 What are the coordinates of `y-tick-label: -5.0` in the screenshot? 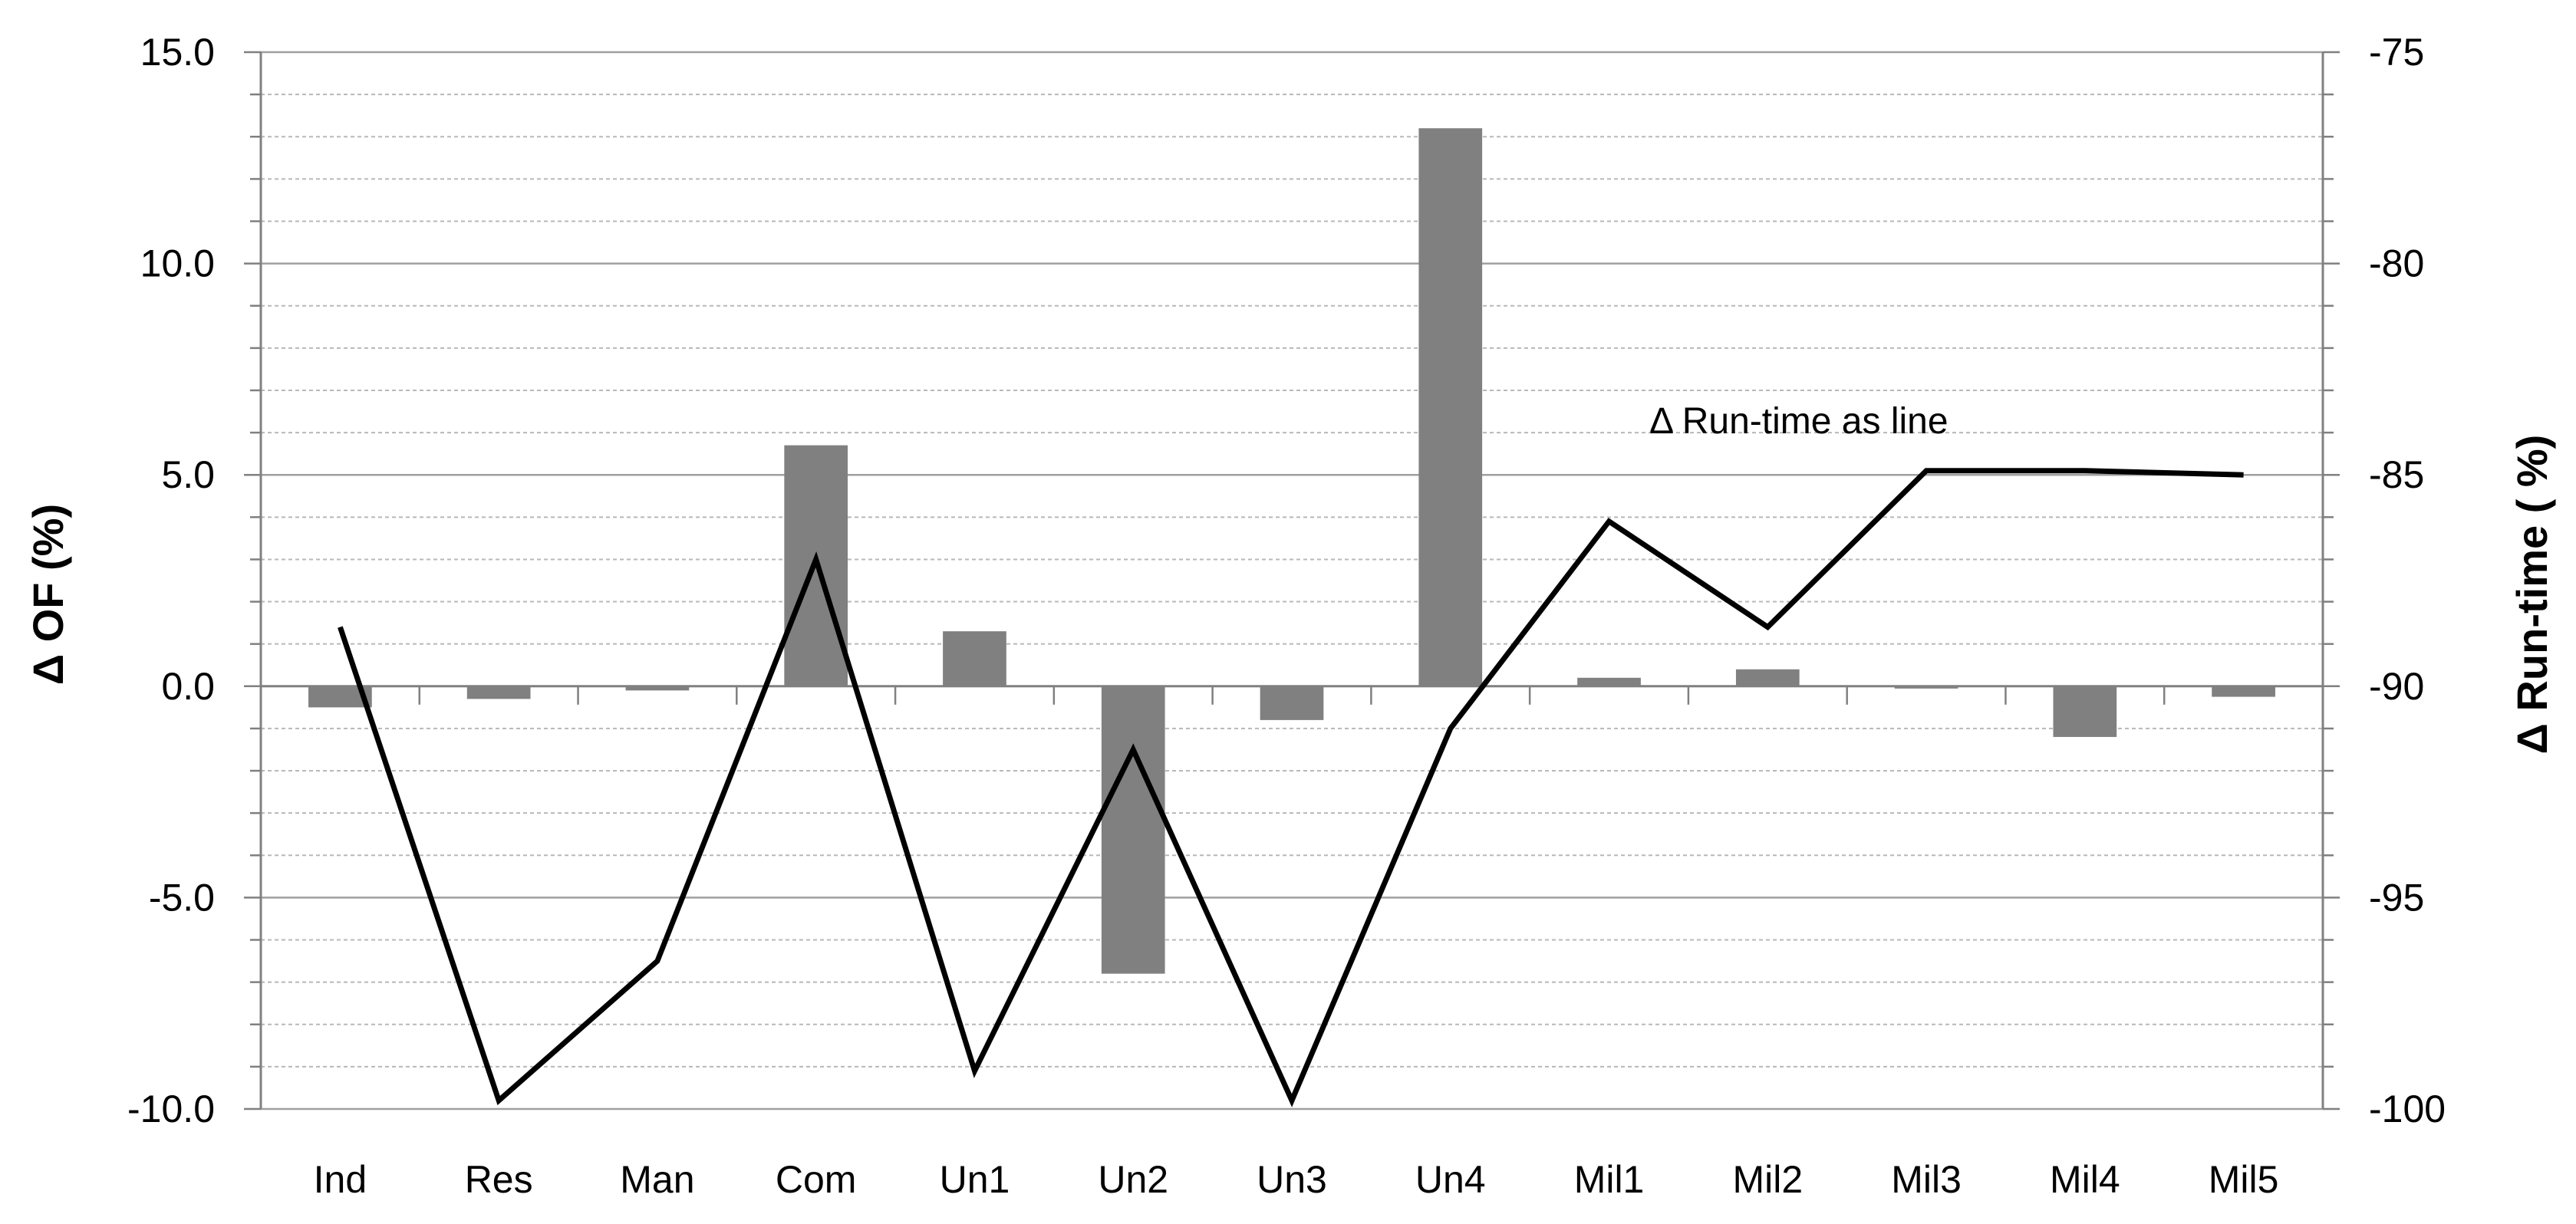 It's located at (182, 897).